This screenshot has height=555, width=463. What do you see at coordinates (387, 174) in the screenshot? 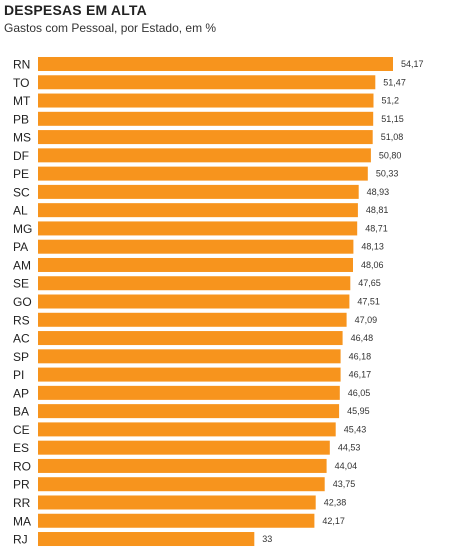
I see `value-label-pe: 50,33` at bounding box center [387, 174].